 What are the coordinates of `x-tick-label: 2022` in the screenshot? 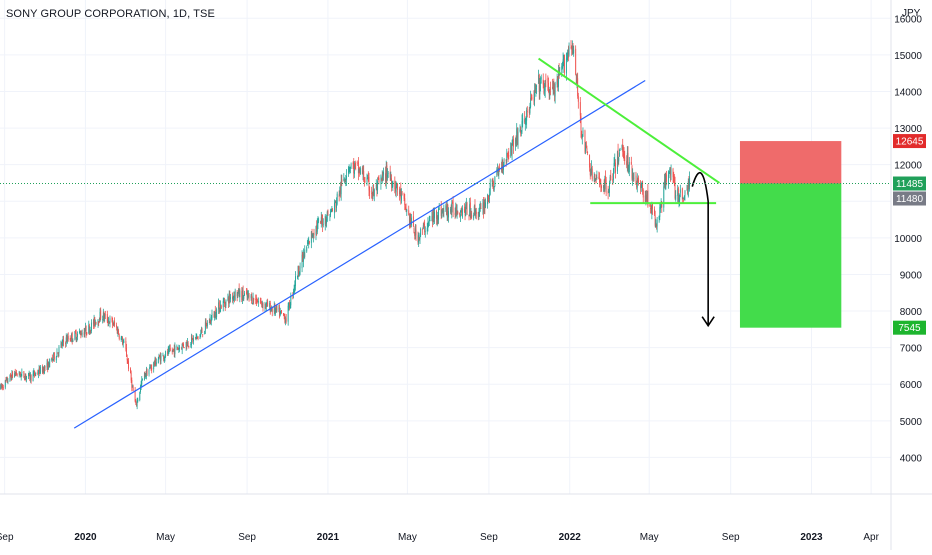 It's located at (570, 537).